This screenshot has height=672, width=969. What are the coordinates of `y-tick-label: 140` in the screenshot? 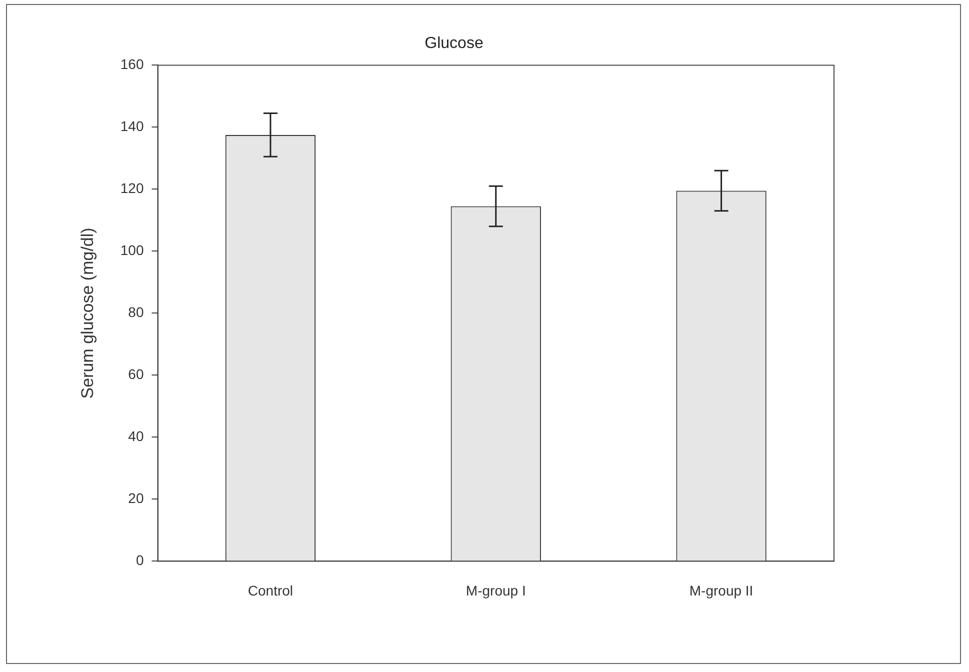 It's located at (132, 126).